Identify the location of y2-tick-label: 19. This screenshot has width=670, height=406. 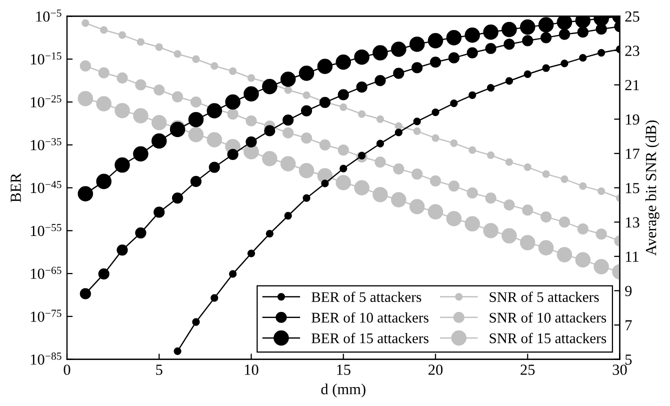
(633, 119).